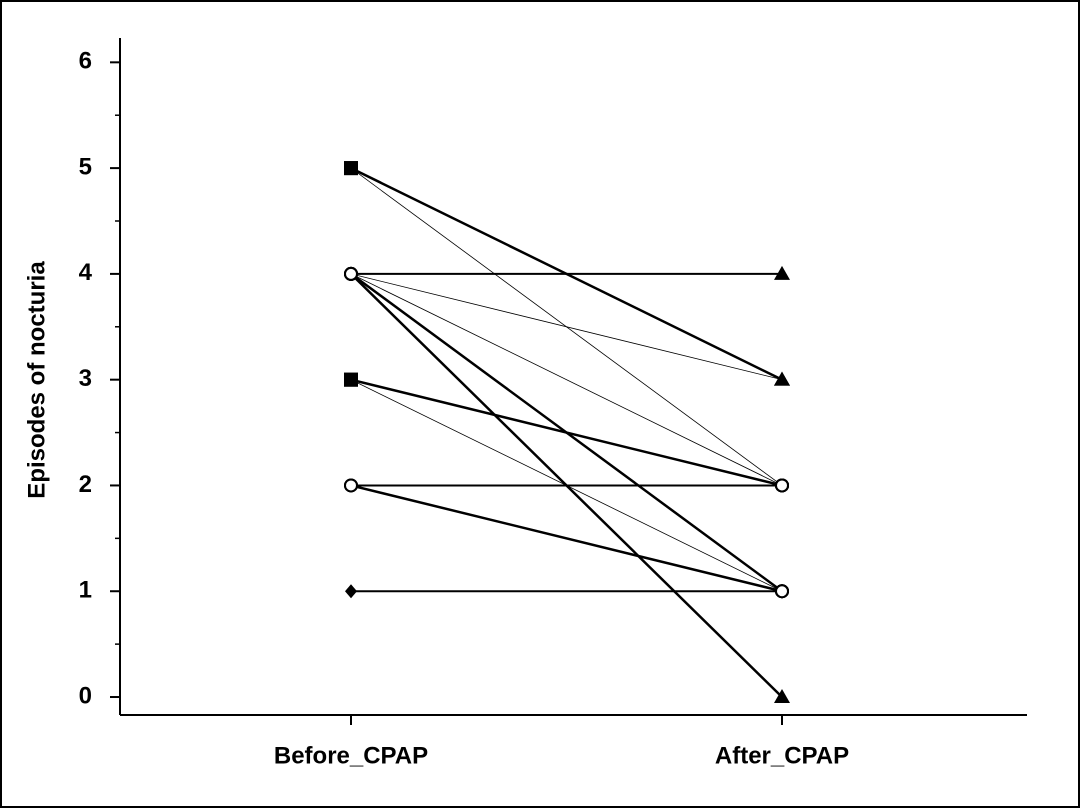 The height and width of the screenshot is (810, 1080). I want to click on y-tick-label: 5, so click(85, 166).